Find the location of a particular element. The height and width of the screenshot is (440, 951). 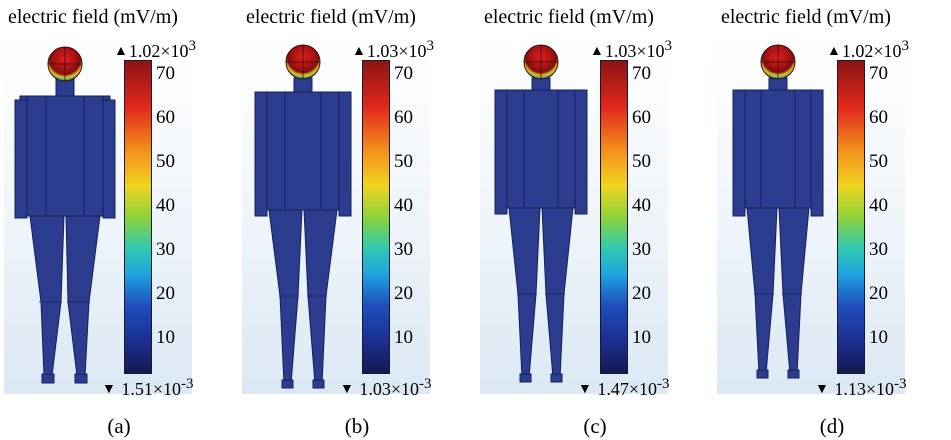

panel-caption: (b) is located at coordinates (357, 426).